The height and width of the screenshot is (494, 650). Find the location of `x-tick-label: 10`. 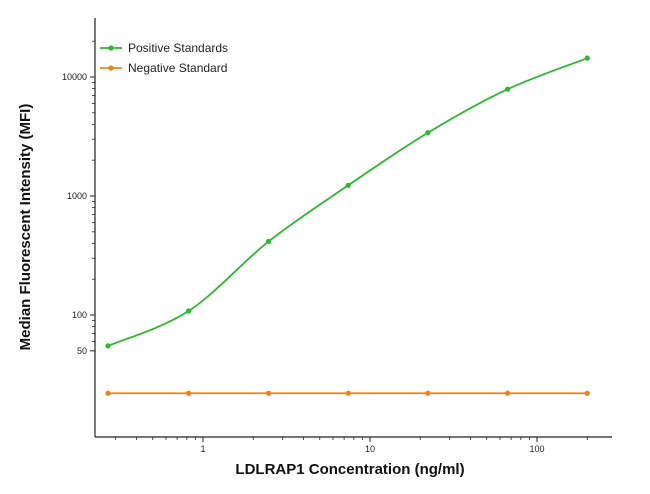

x-tick-label: 10 is located at coordinates (370, 449).